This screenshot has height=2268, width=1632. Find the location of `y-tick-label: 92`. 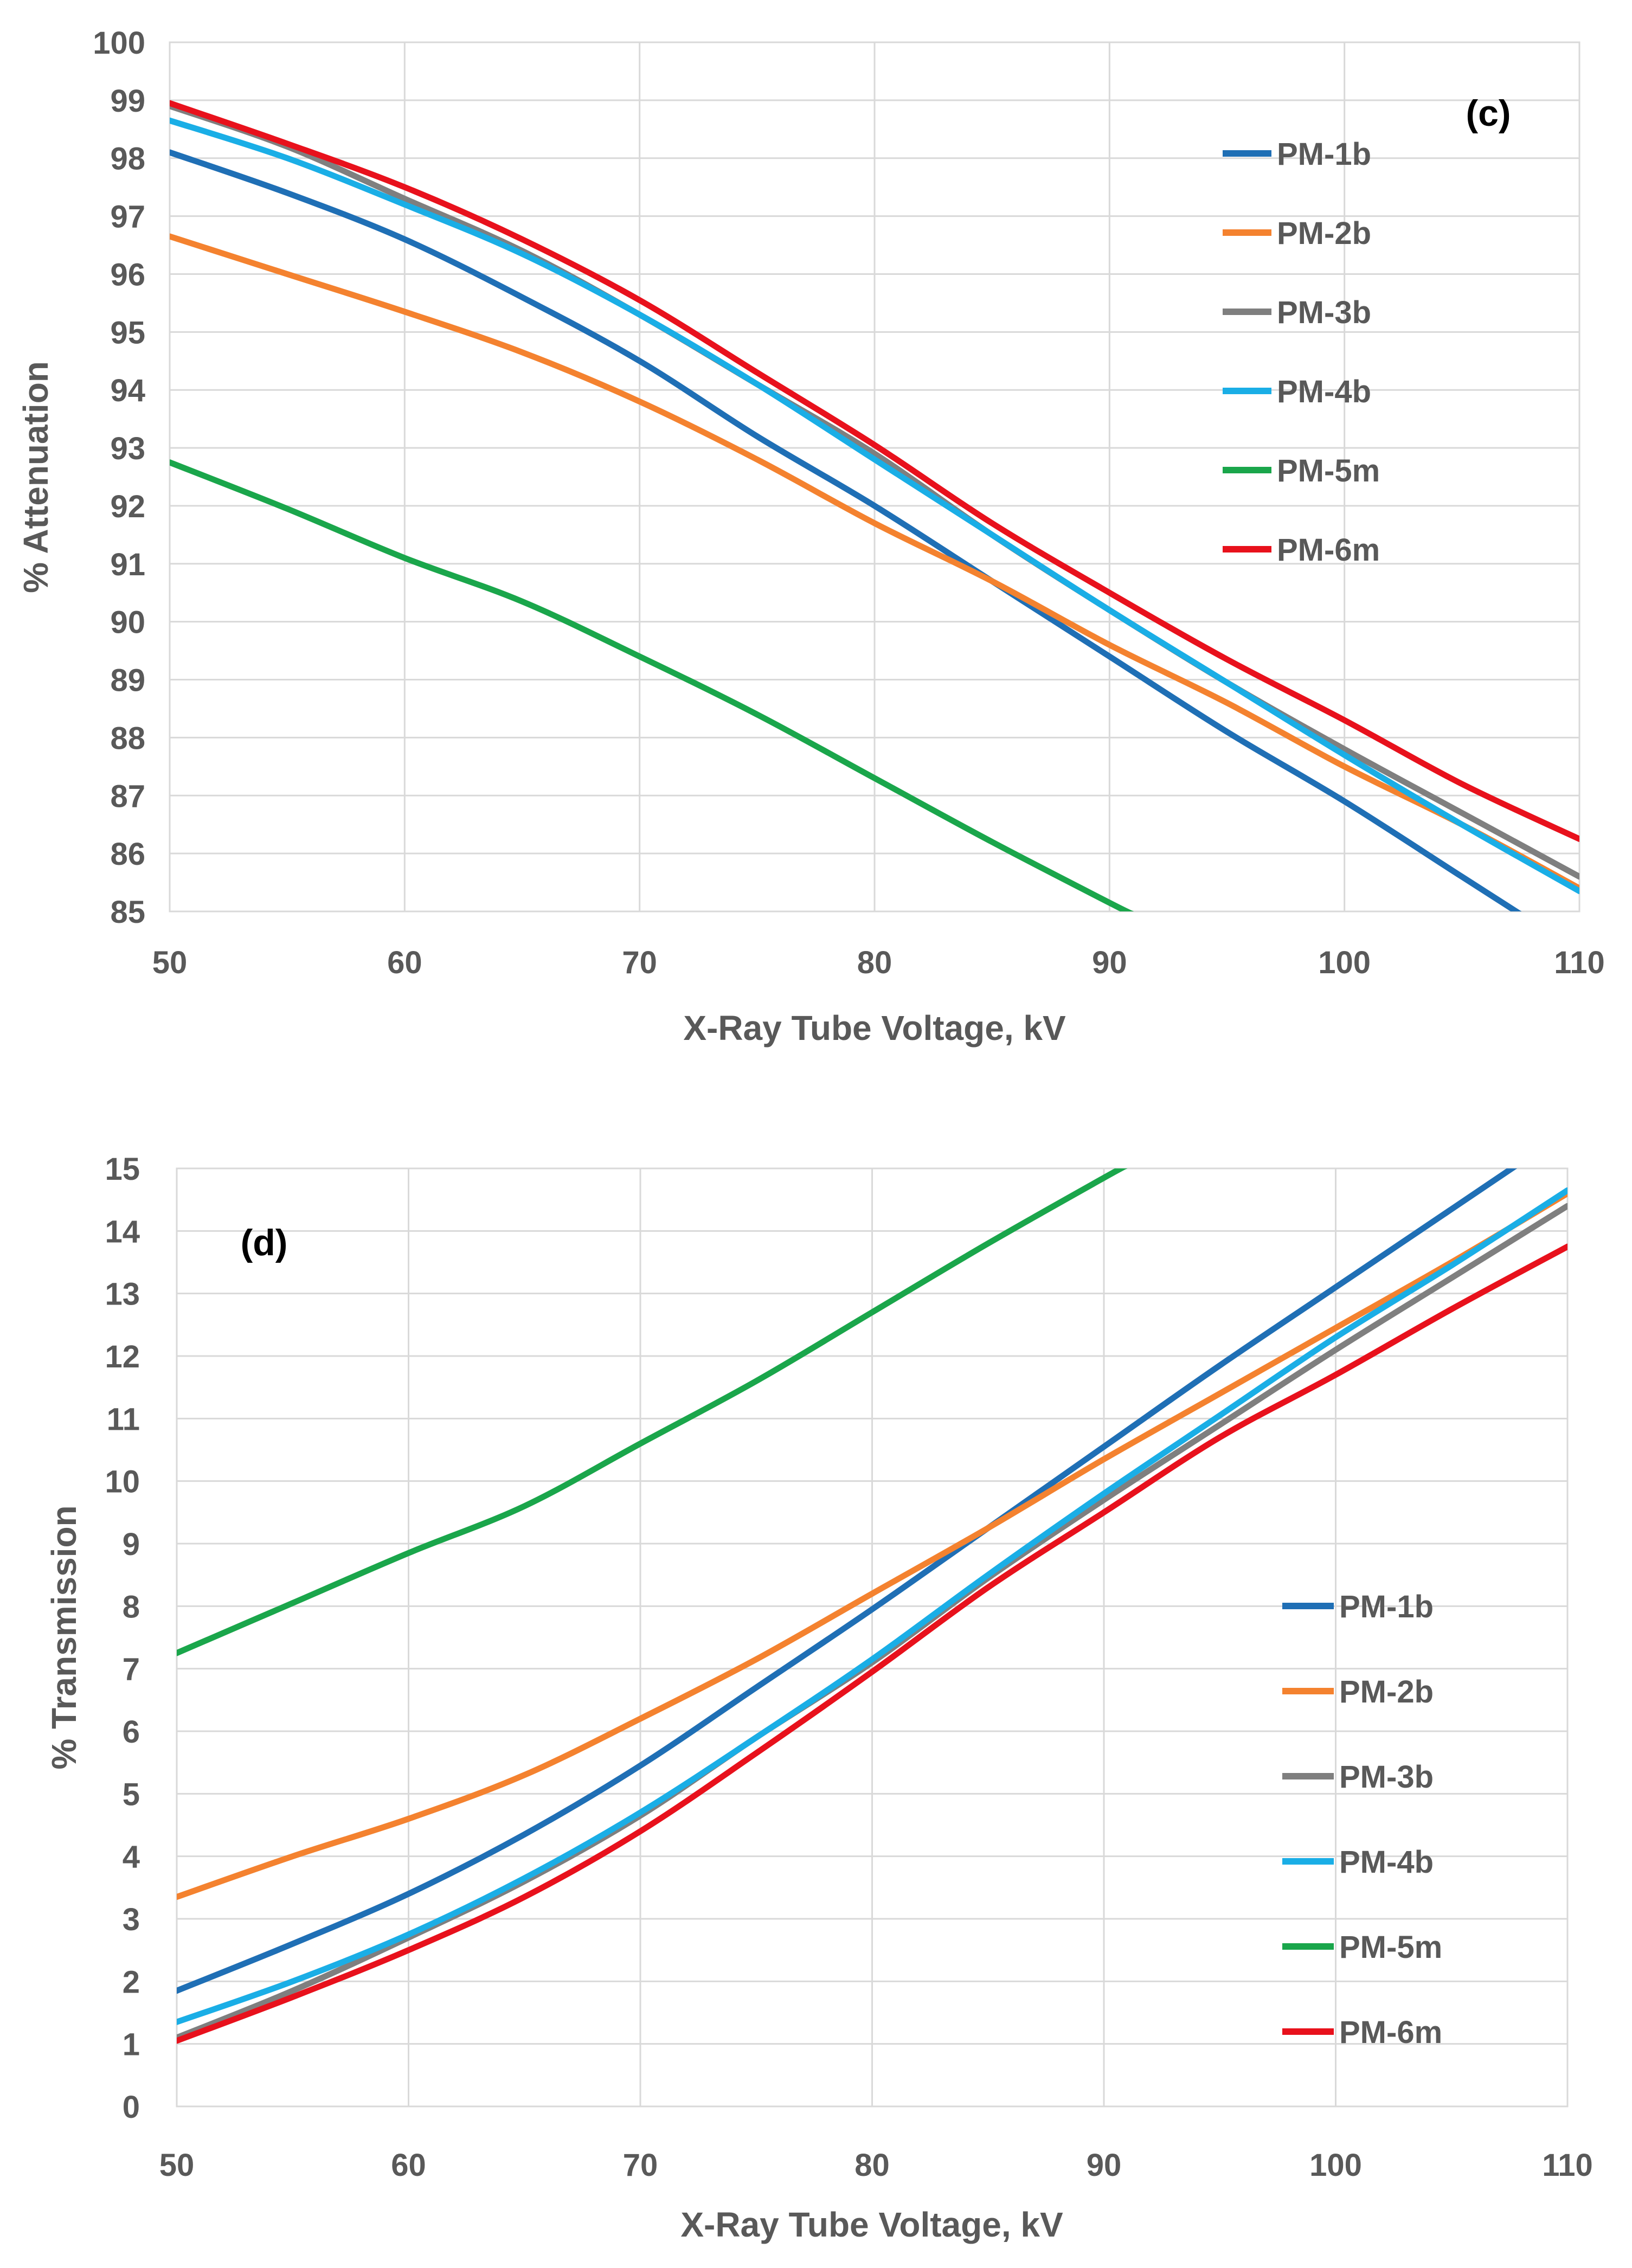

y-tick-label: 92 is located at coordinates (127, 506).